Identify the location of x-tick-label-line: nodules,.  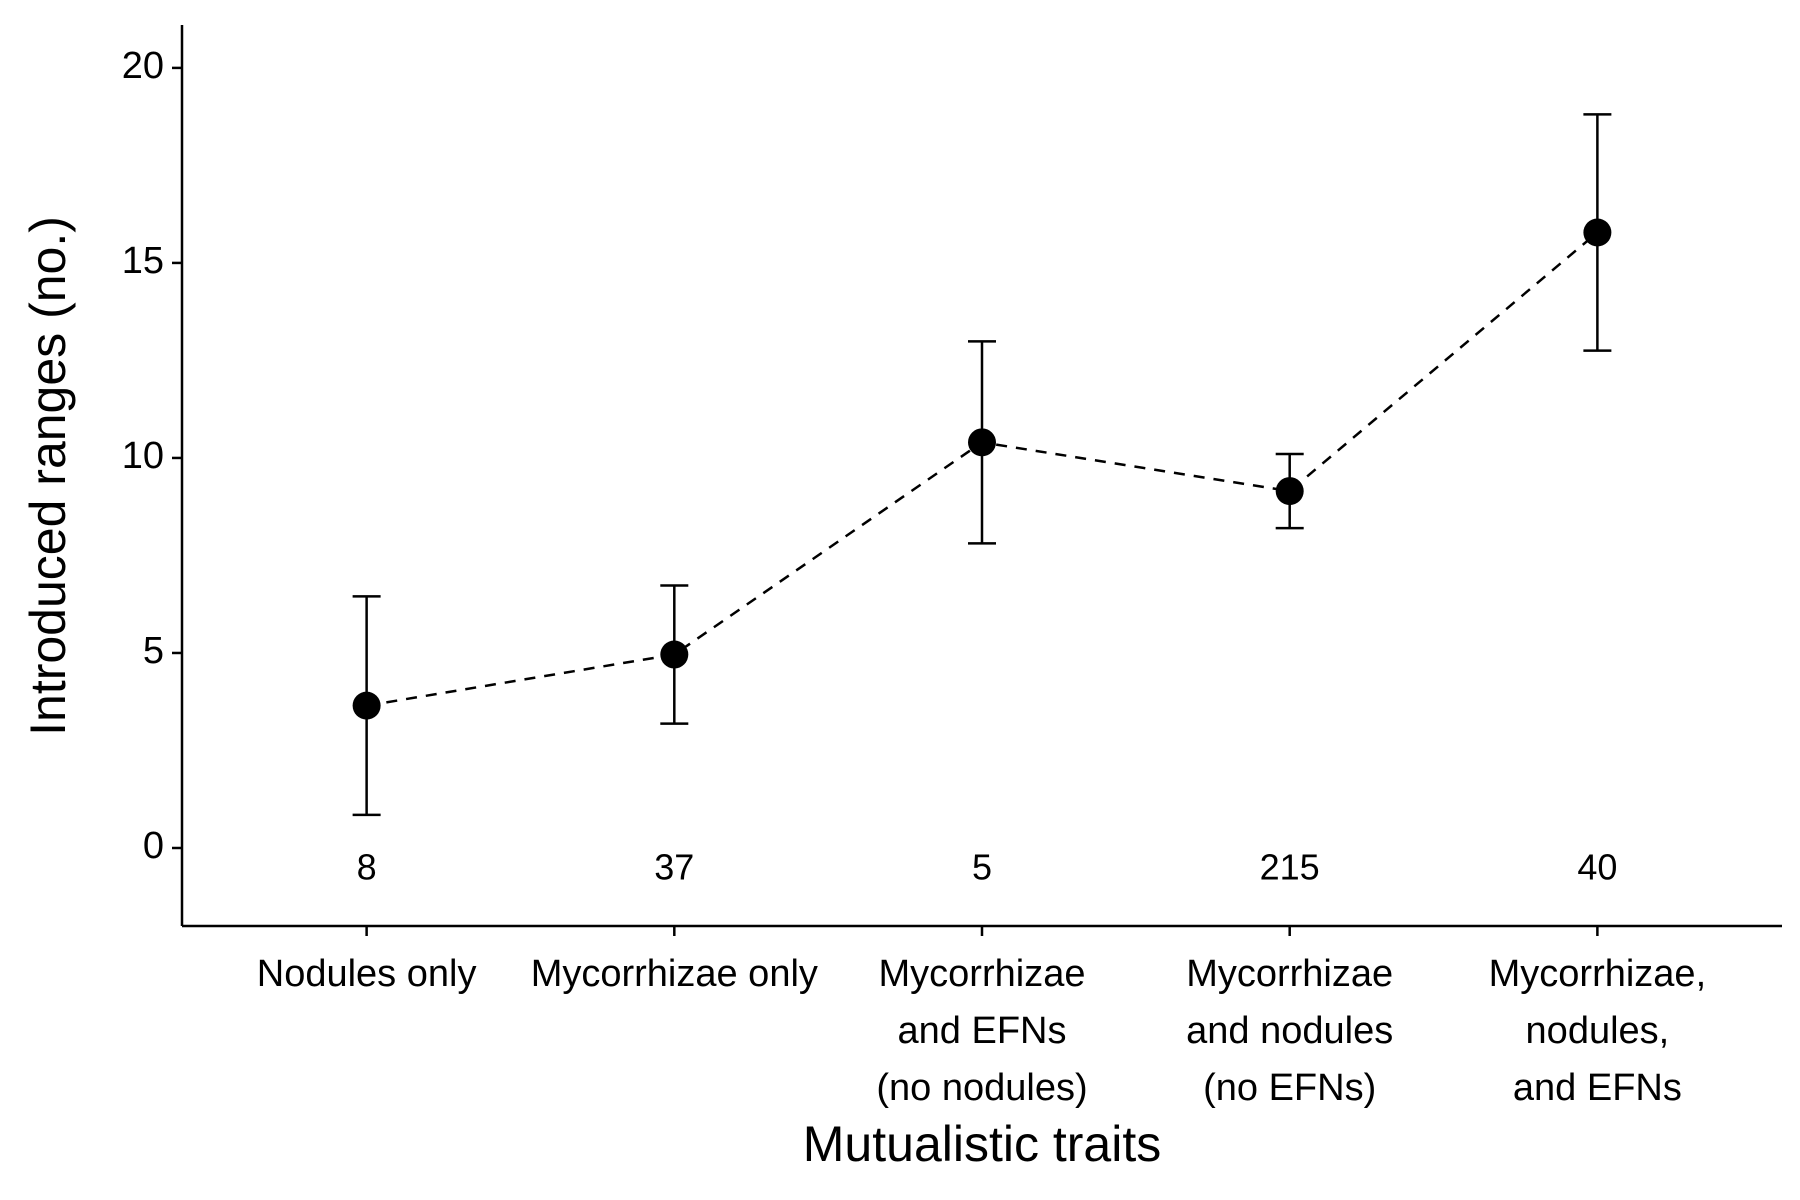
(1598, 1031).